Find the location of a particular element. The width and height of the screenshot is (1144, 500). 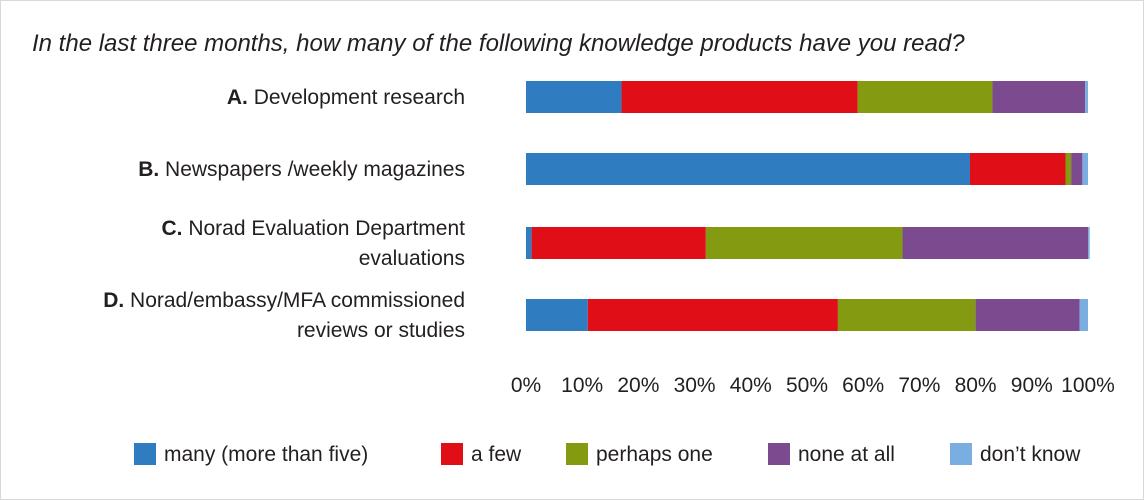

x-tick-label: 80% is located at coordinates (976, 385).